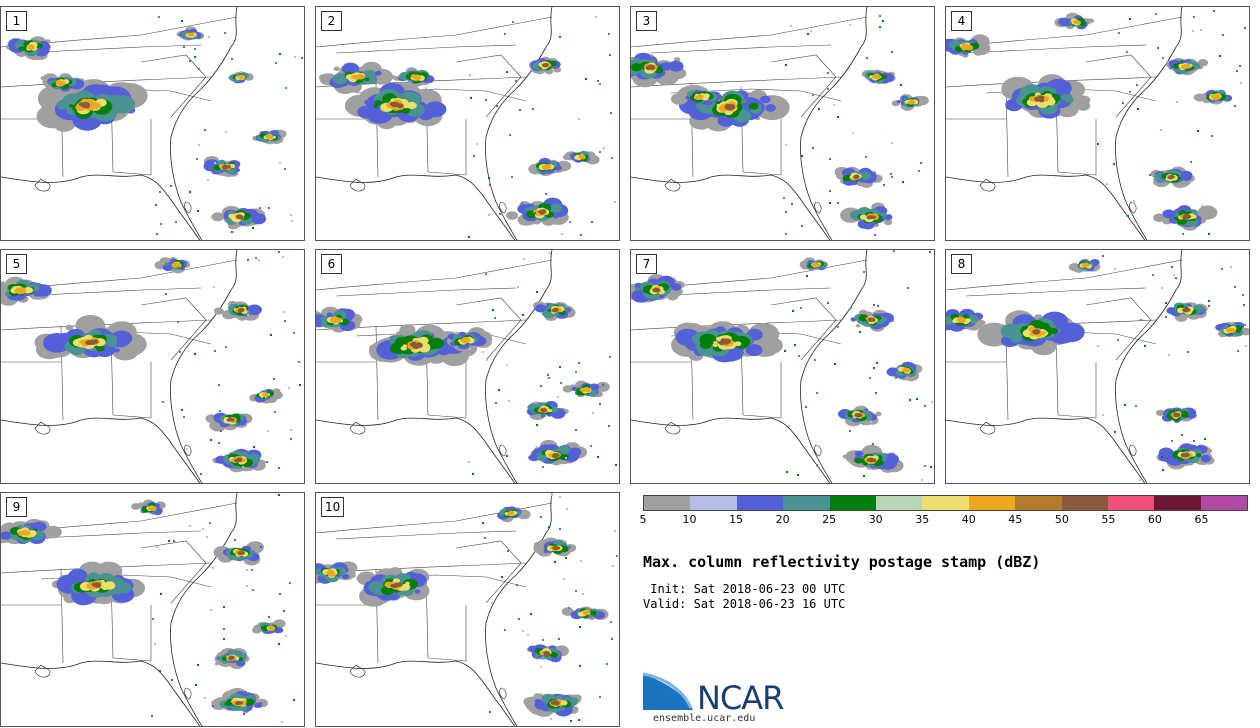 The width and height of the screenshot is (1260, 728). I want to click on member-number-label: 3, so click(646, 21).